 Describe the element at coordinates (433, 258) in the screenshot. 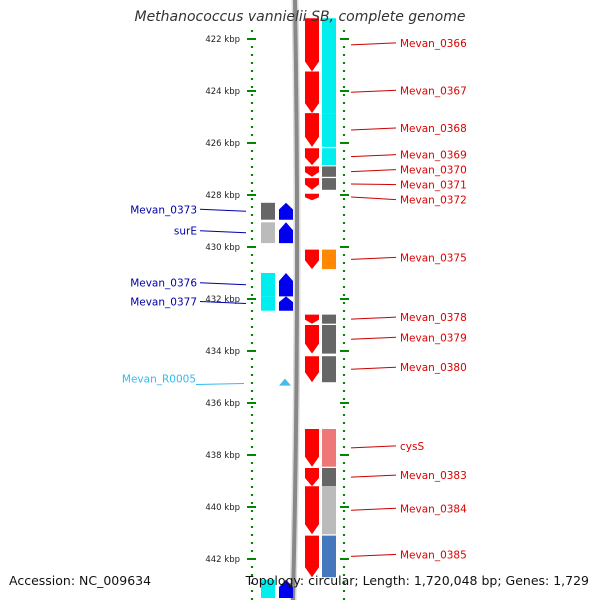

I see `gene-label-g0375: Mevan_0375` at that location.